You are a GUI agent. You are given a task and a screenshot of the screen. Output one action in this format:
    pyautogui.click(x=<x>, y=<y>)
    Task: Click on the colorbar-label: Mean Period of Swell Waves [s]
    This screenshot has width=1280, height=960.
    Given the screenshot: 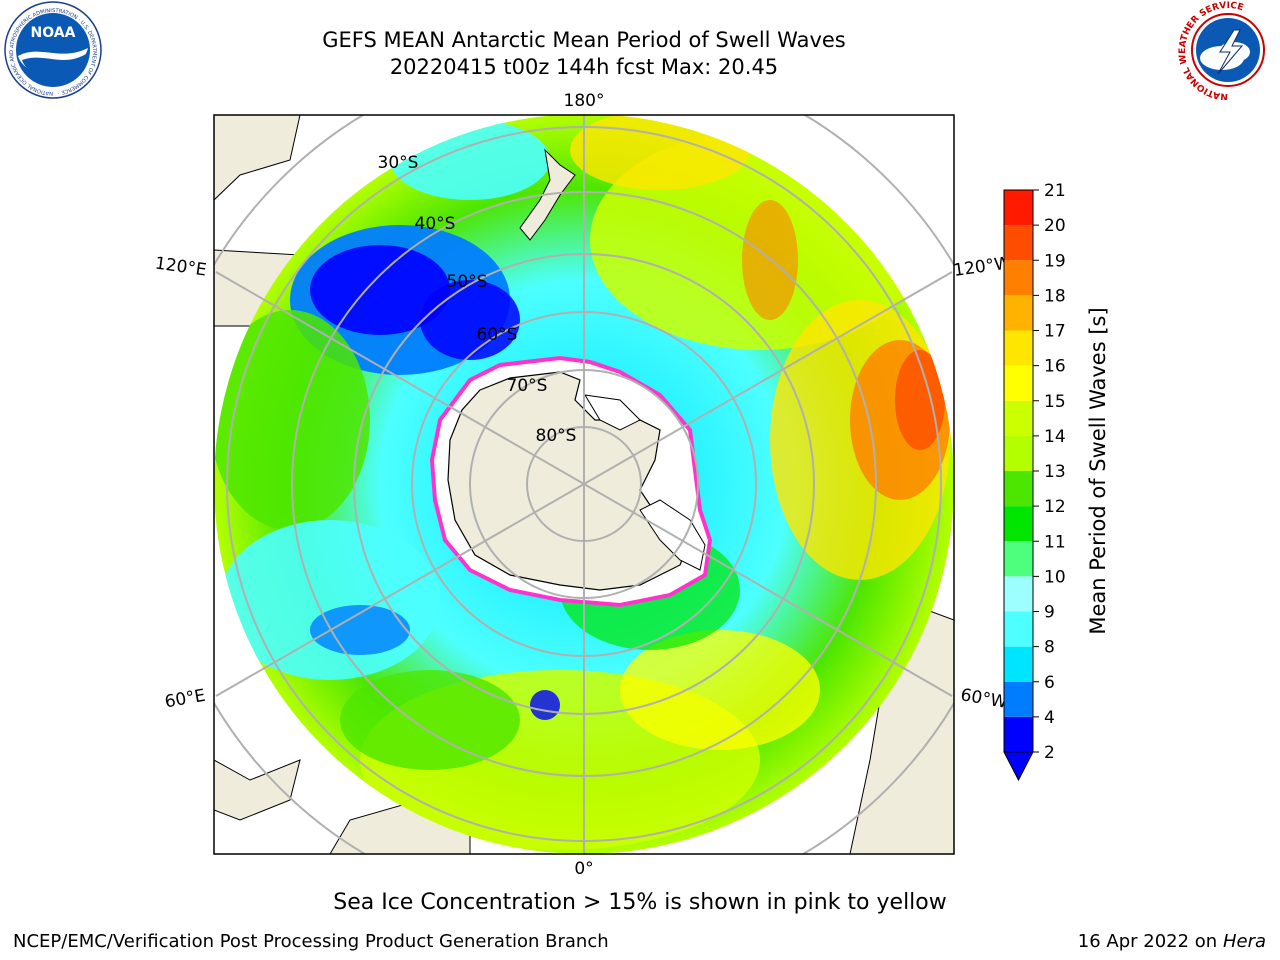 What is the action you would take?
    pyautogui.click(x=1098, y=470)
    